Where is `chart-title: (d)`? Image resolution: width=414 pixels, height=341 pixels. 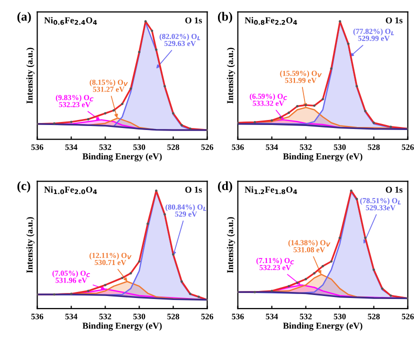 chart-title: (d) is located at coordinates (225, 187).